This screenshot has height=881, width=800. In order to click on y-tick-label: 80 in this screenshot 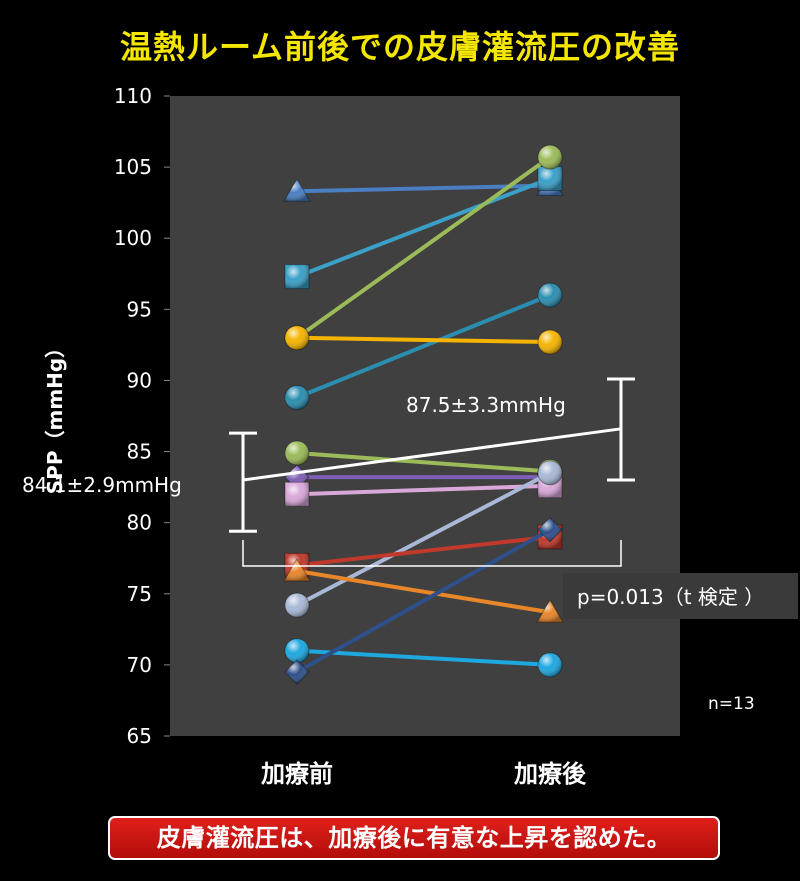, I will do `click(139, 523)`.